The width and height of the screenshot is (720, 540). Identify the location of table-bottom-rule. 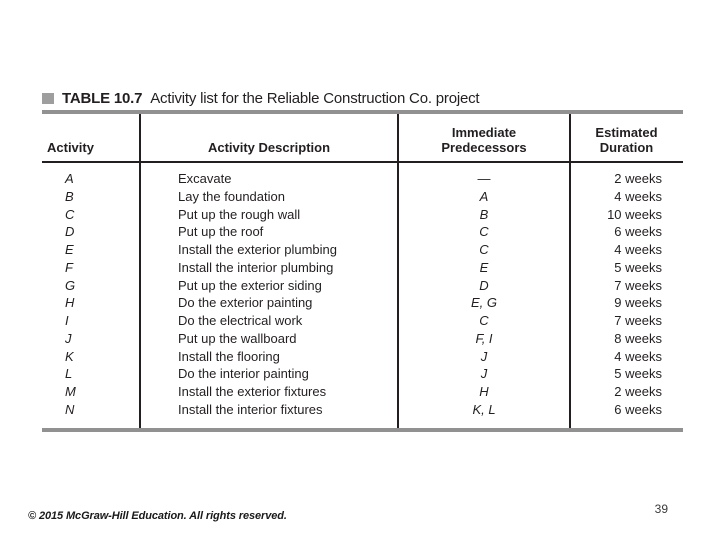
(362, 429).